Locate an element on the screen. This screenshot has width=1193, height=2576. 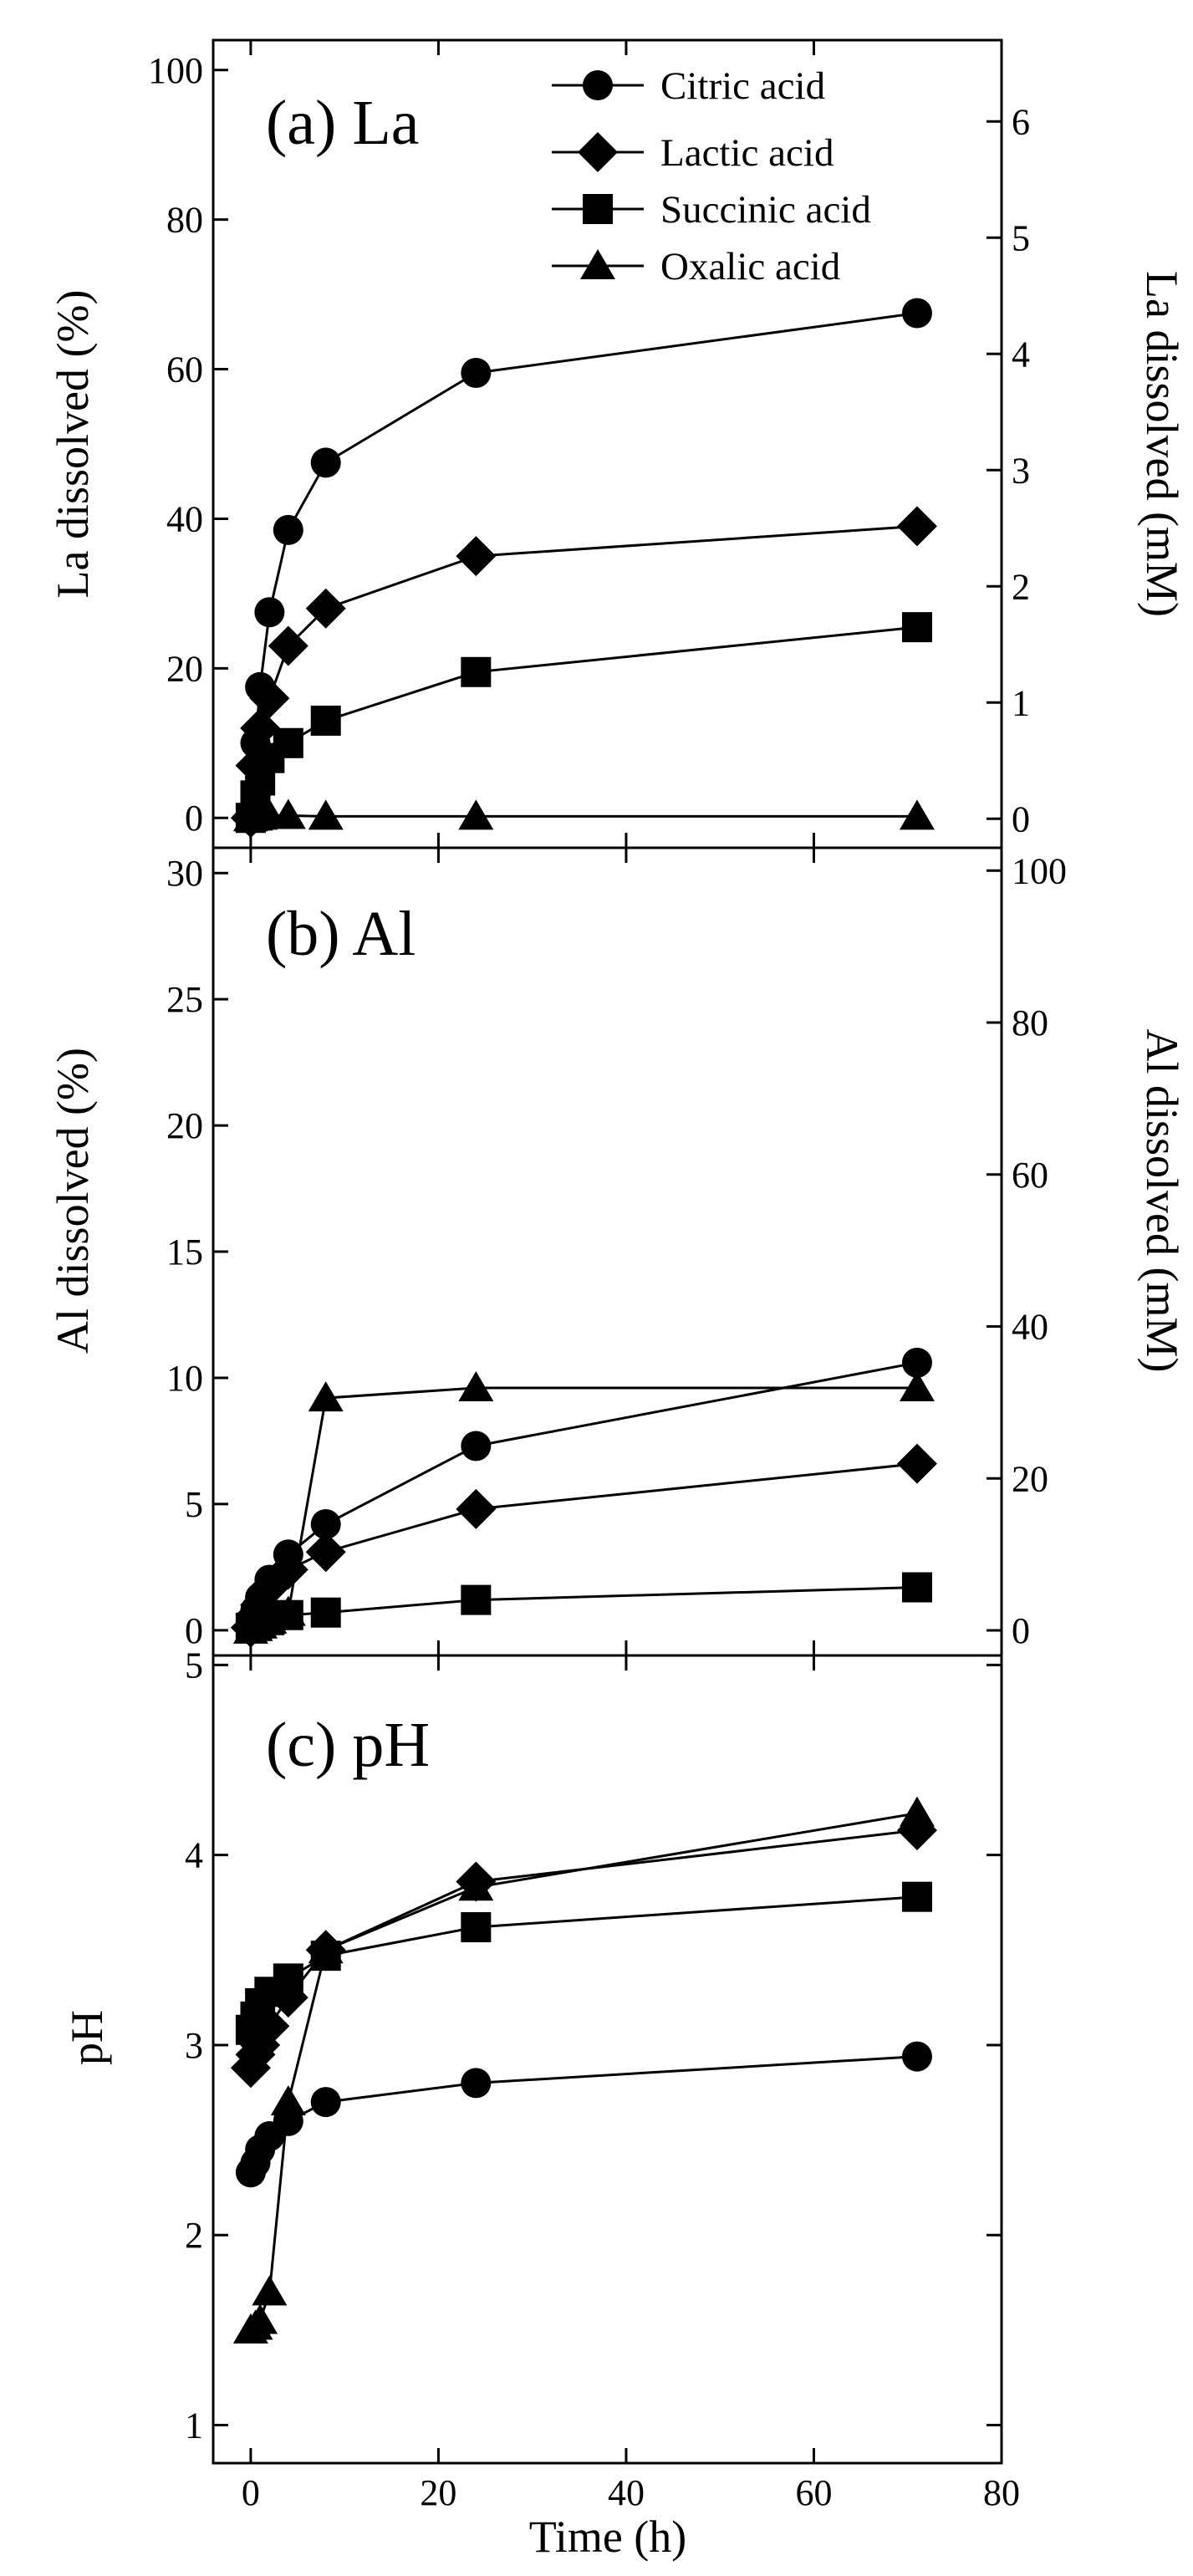
panel-la-label: (a) La is located at coordinates (343, 123).